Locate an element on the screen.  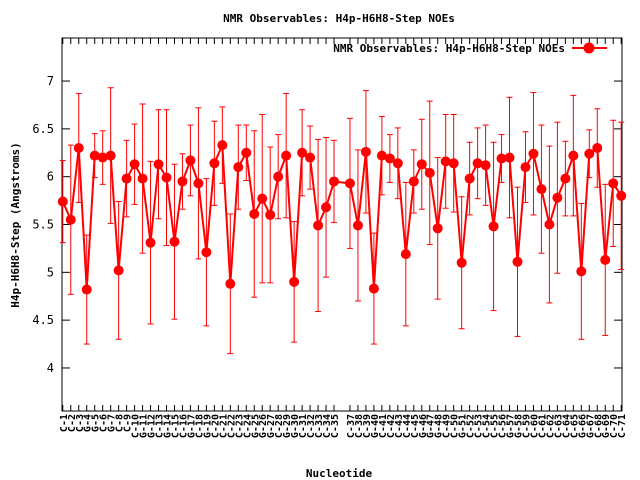
y-tick-label: 4.5 is located at coordinates (43, 320).